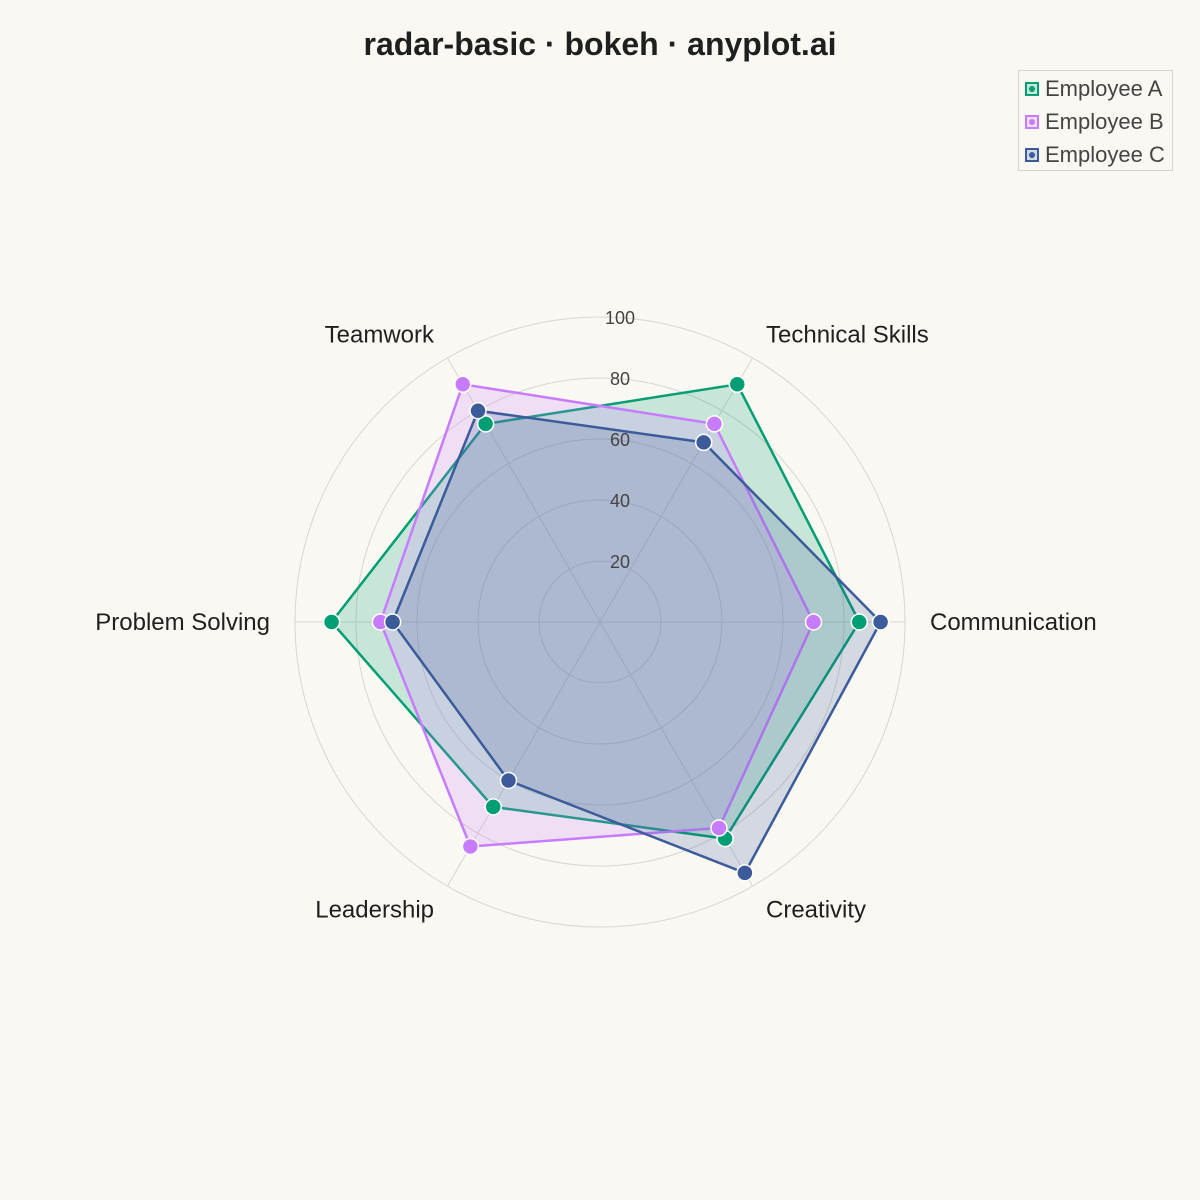 The image size is (1200, 1200). I want to click on legend-label: Employee B, so click(1104, 121).